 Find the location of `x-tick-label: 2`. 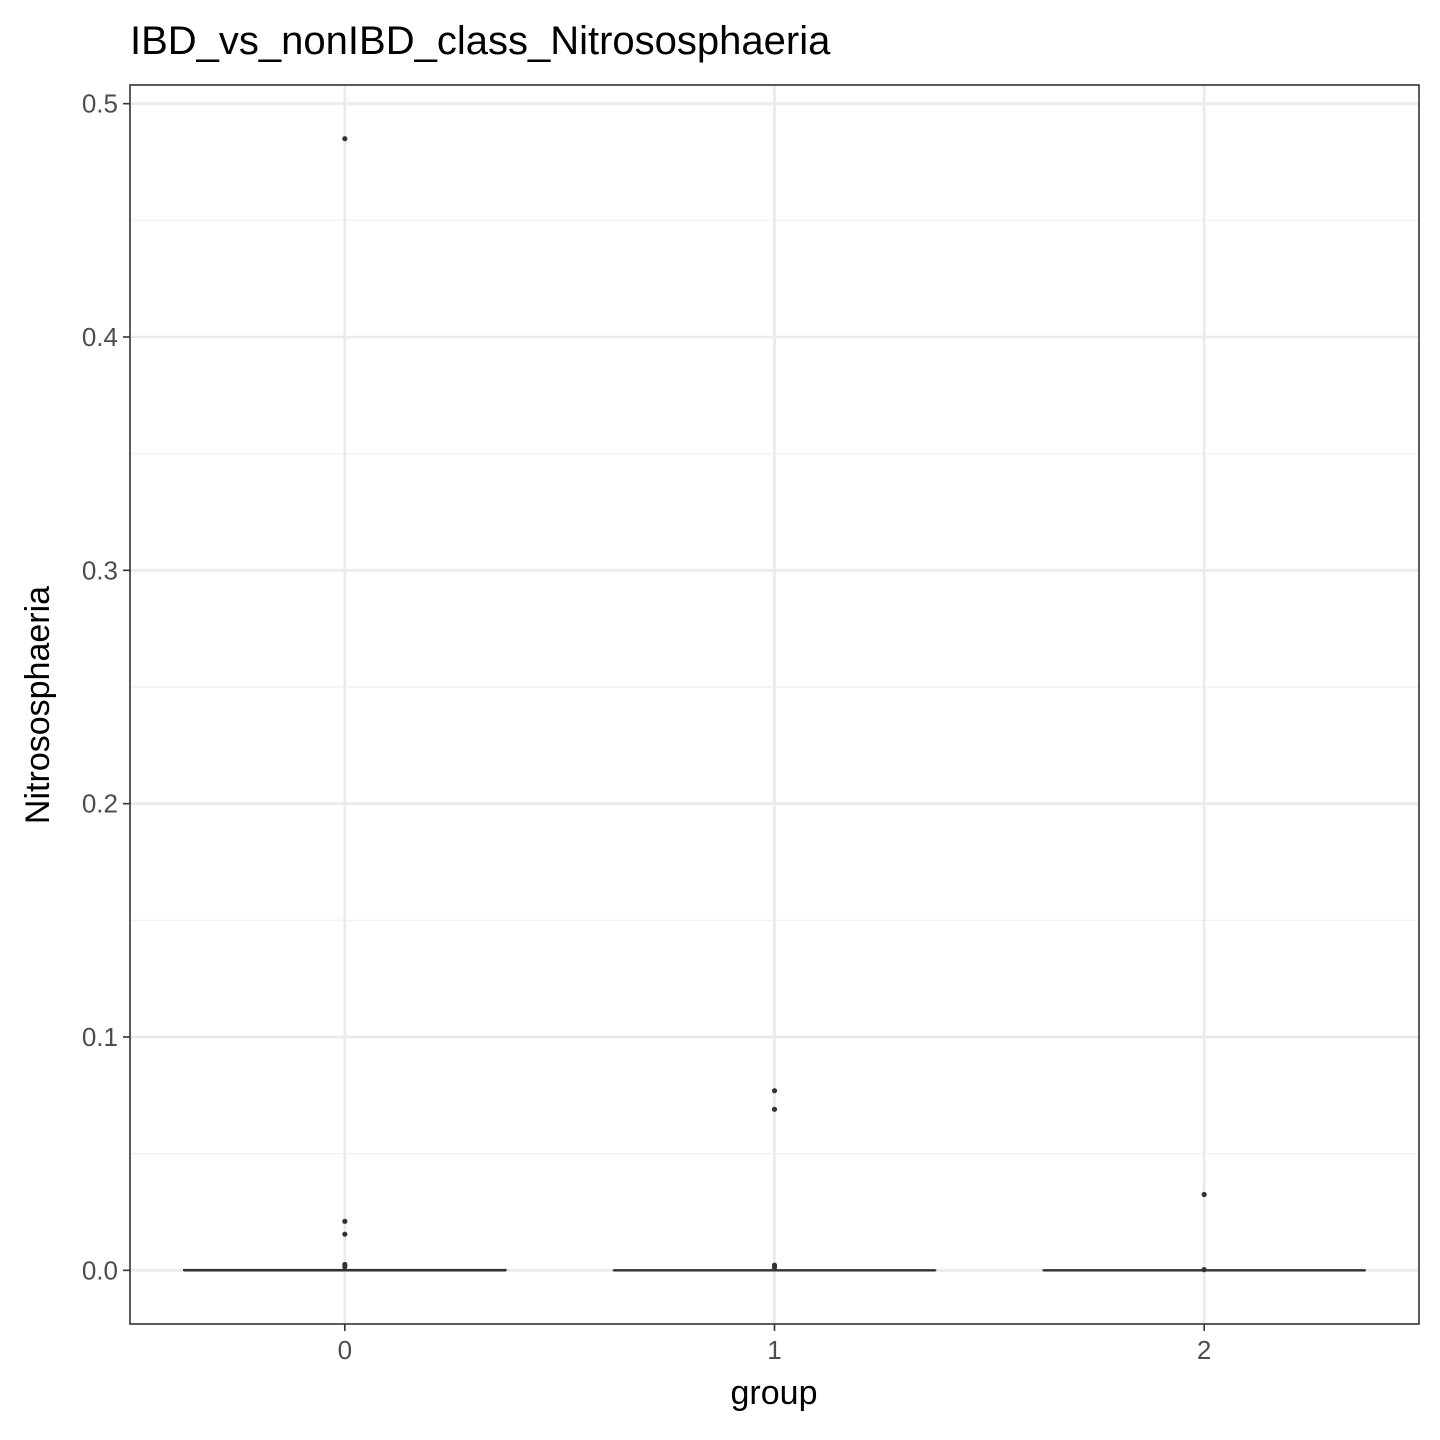

x-tick-label: 2 is located at coordinates (1204, 1350).